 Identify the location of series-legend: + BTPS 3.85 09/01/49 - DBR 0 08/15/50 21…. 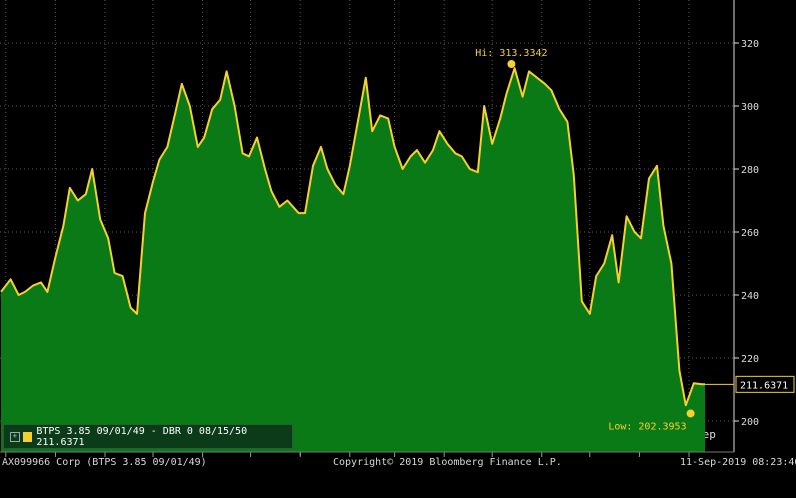
(148, 436).